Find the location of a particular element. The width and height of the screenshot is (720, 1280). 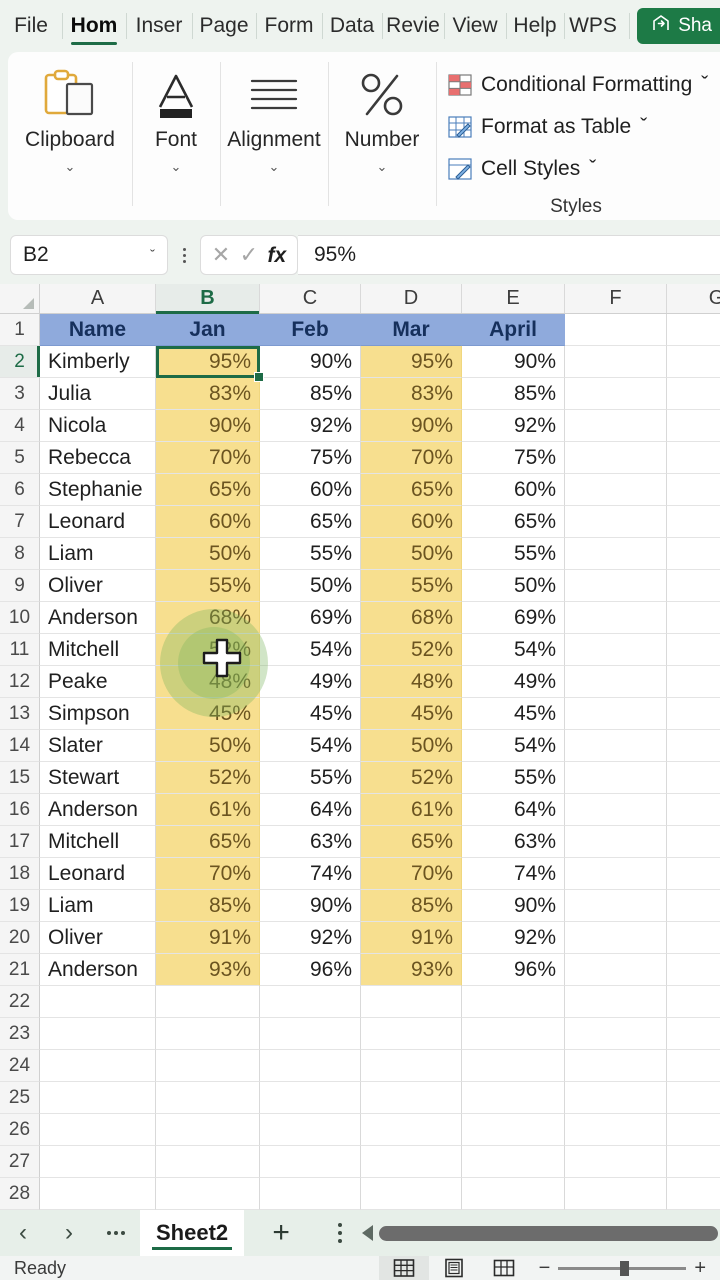

cell-C8: 55% is located at coordinates (310, 554).